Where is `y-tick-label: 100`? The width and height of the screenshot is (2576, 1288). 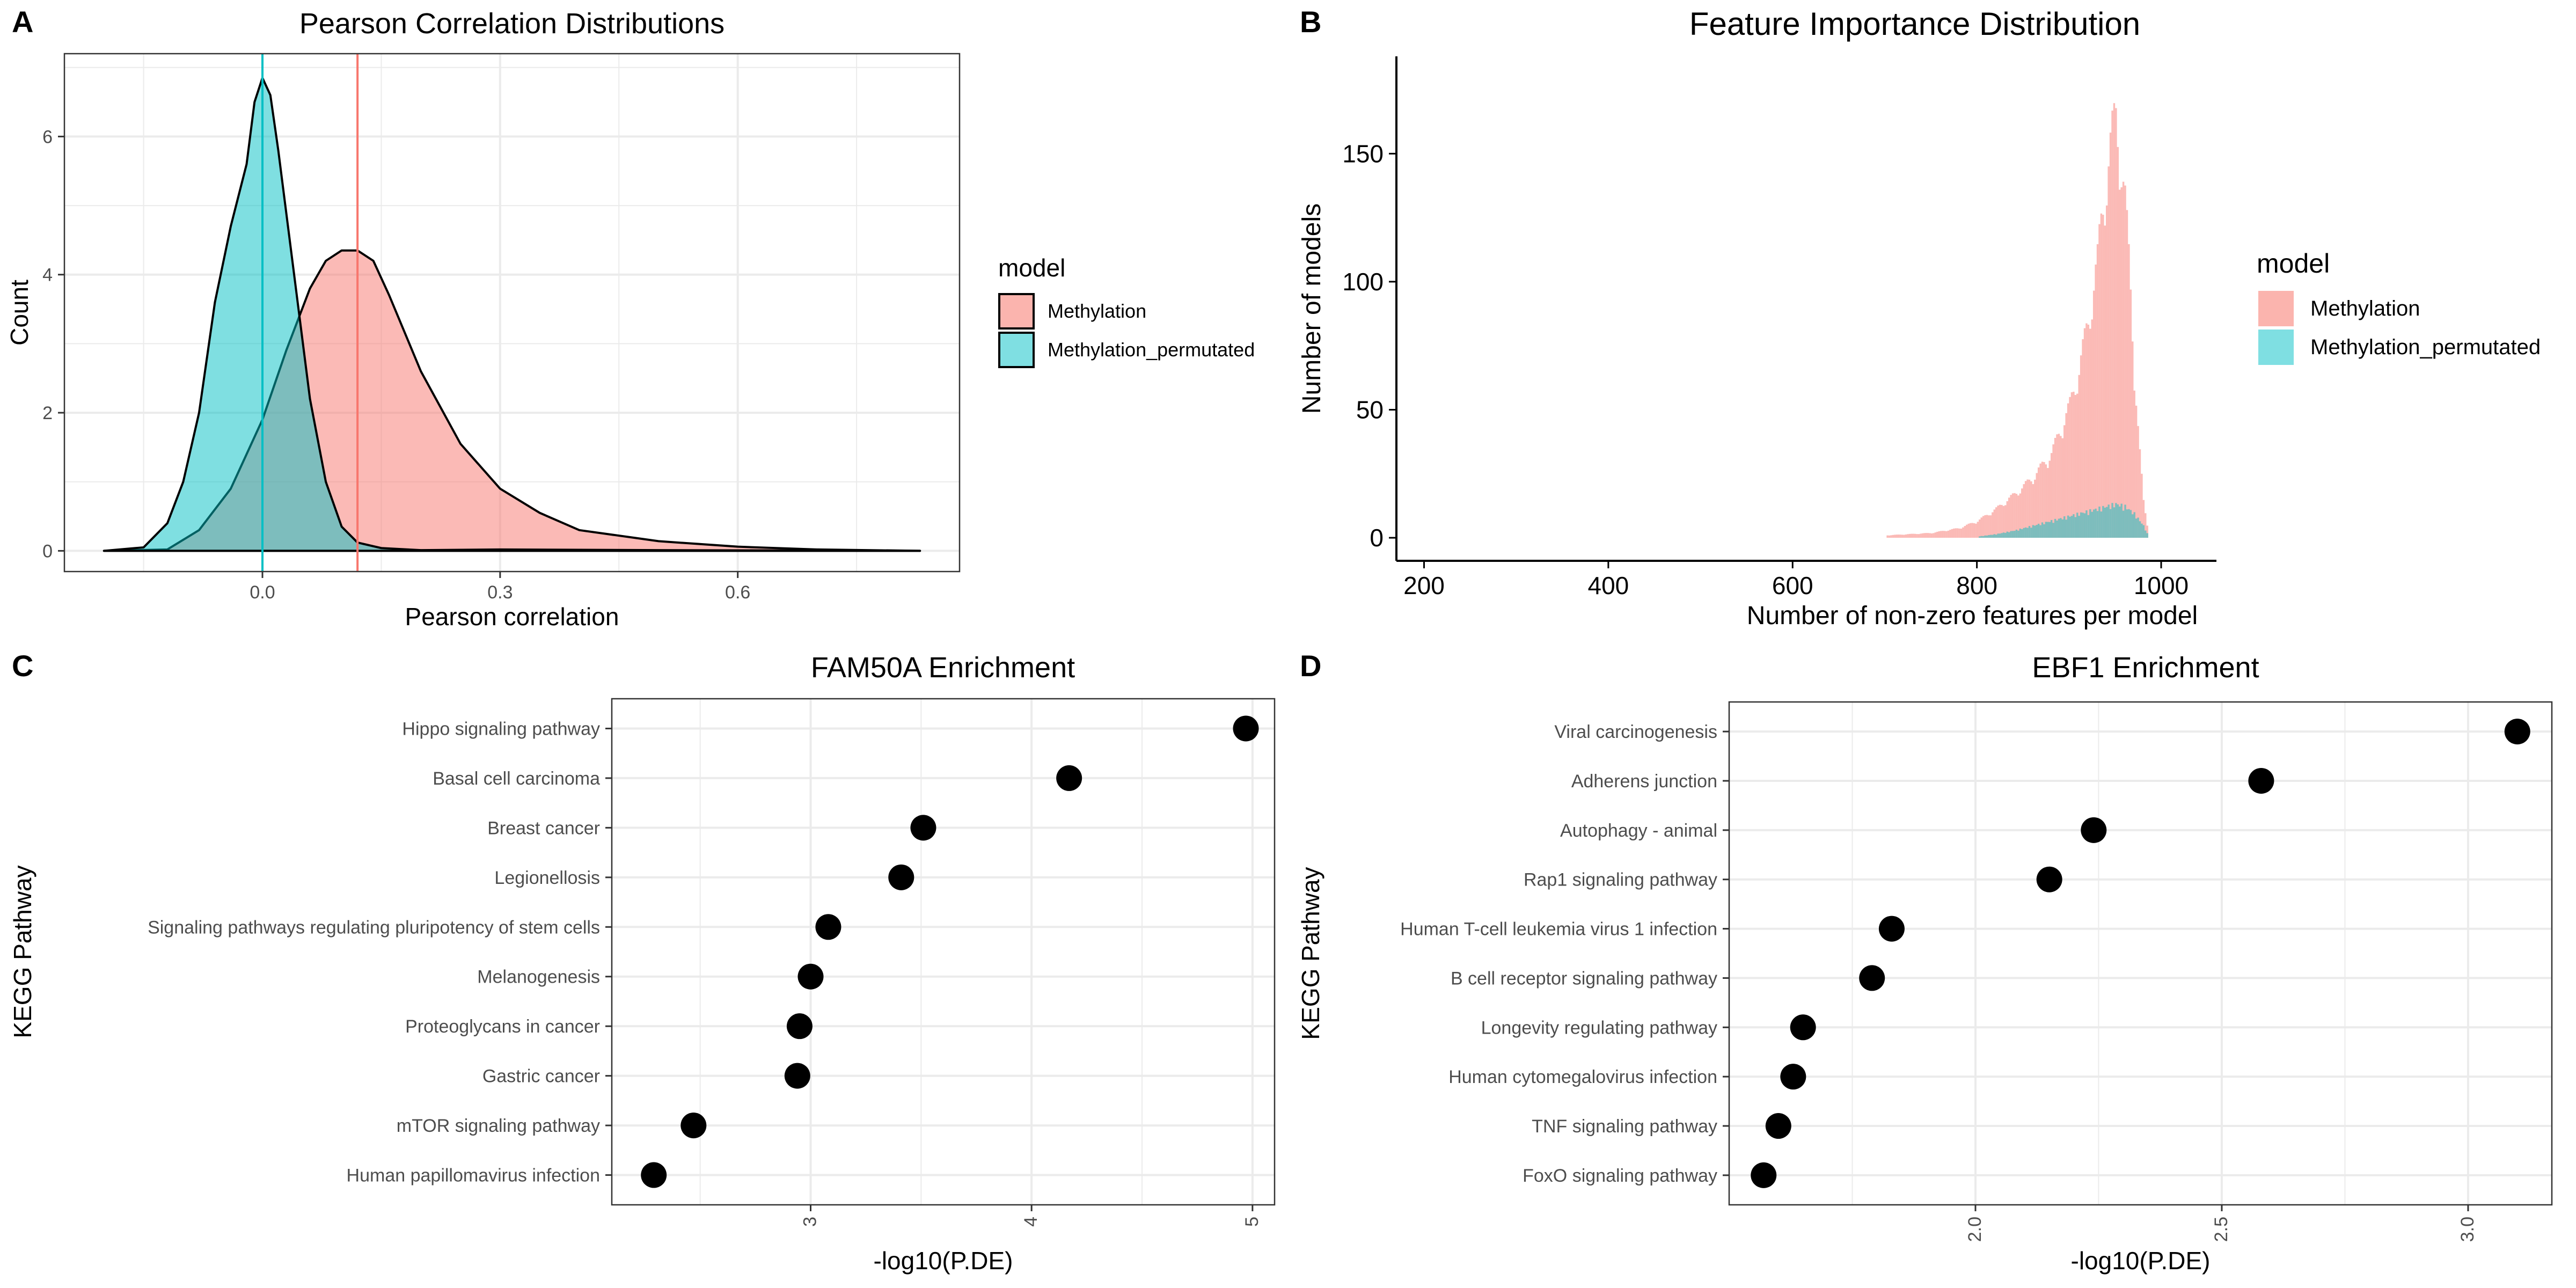
y-tick-label: 100 is located at coordinates (1363, 282).